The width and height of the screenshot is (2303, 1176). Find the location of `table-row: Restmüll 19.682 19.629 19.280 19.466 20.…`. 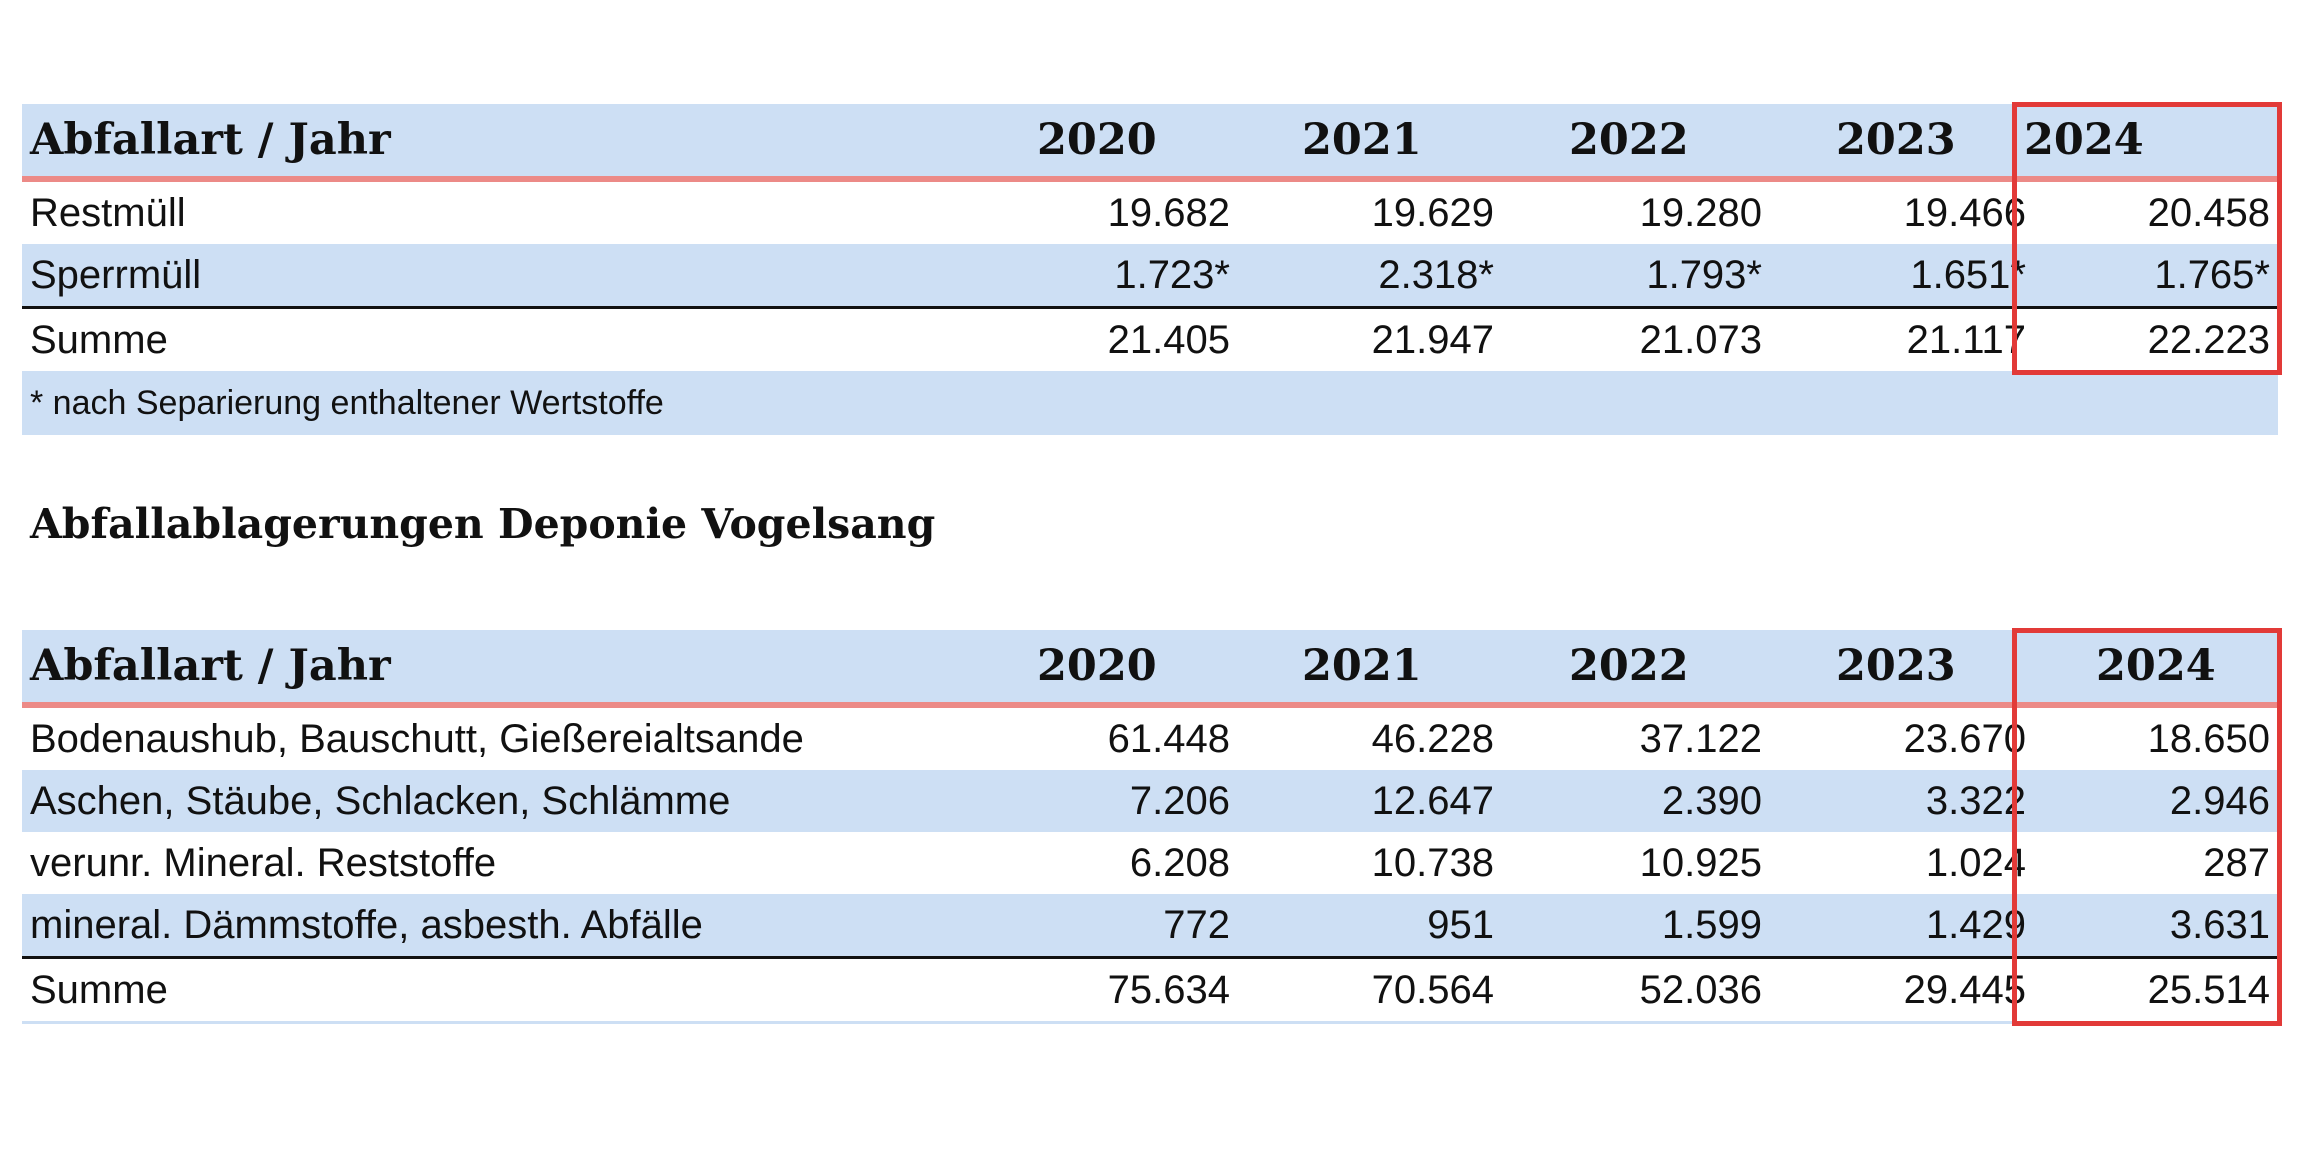

table-row: Restmüll 19.682 19.629 19.280 19.466 20.… is located at coordinates (1150, 213).